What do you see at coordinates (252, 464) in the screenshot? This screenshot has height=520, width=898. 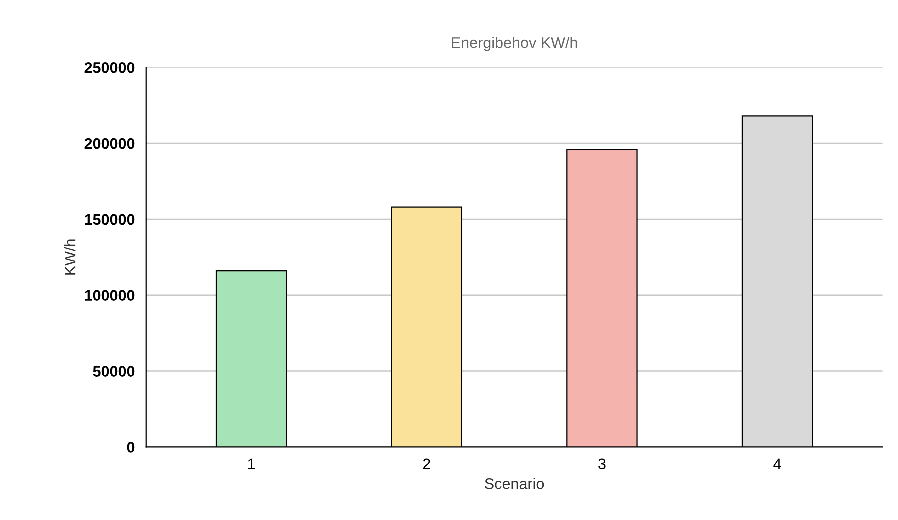 I see `x-tick-label: 1` at bounding box center [252, 464].